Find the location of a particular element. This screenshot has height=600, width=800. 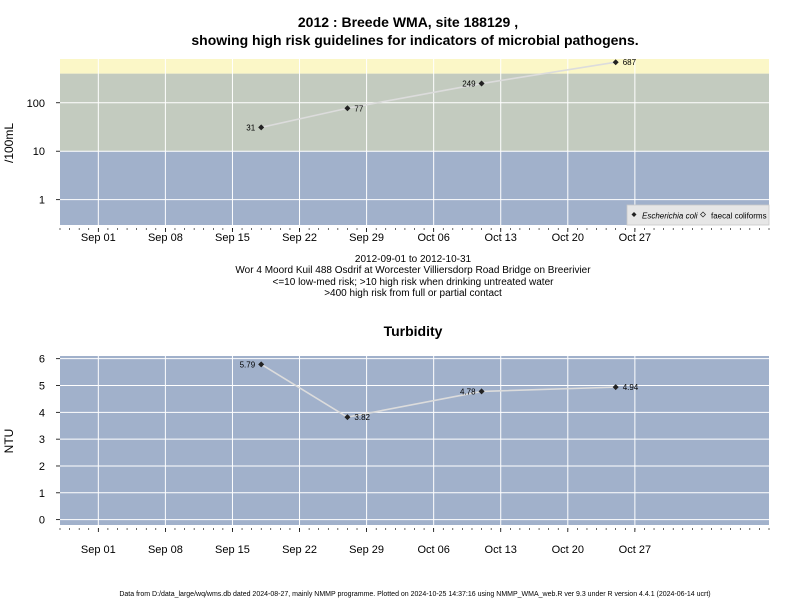

data-label: 4.78 is located at coordinates (468, 391).